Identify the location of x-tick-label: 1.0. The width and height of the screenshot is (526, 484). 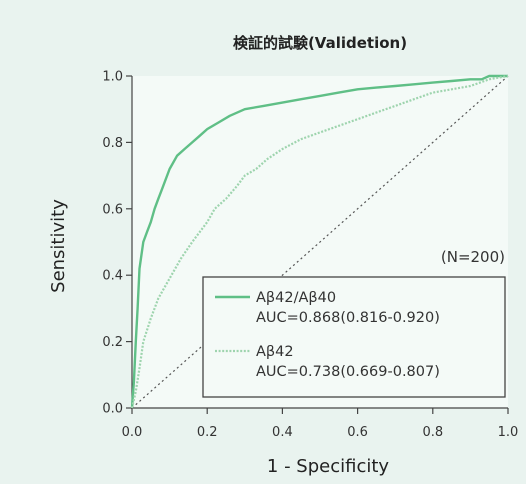
(508, 432).